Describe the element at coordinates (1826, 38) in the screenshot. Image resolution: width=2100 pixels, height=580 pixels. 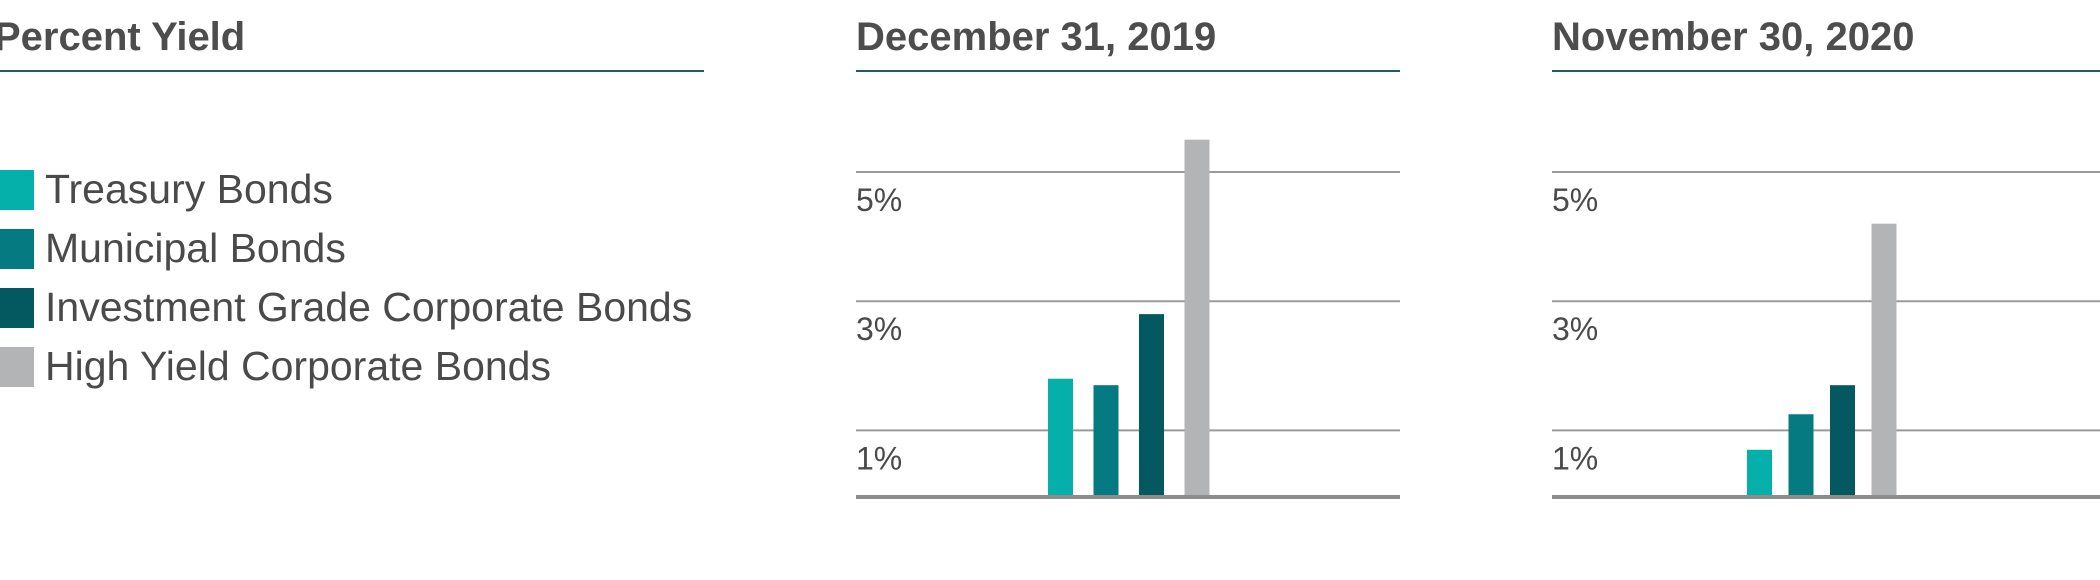
I see `chart-title-november-2020: November 30, 2020` at that location.